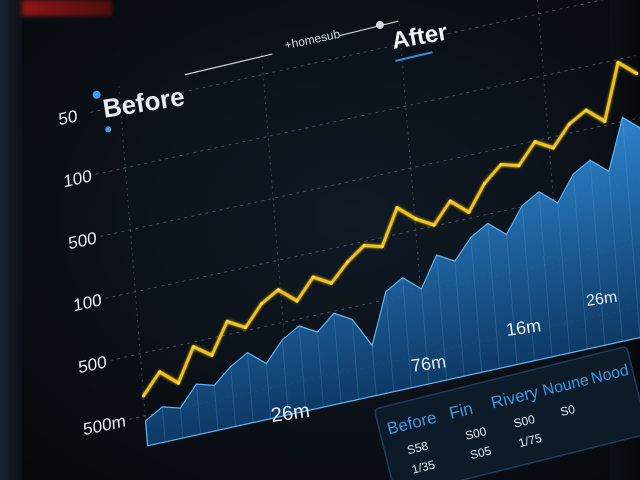  I want to click on grid-line, so click(133, 265).